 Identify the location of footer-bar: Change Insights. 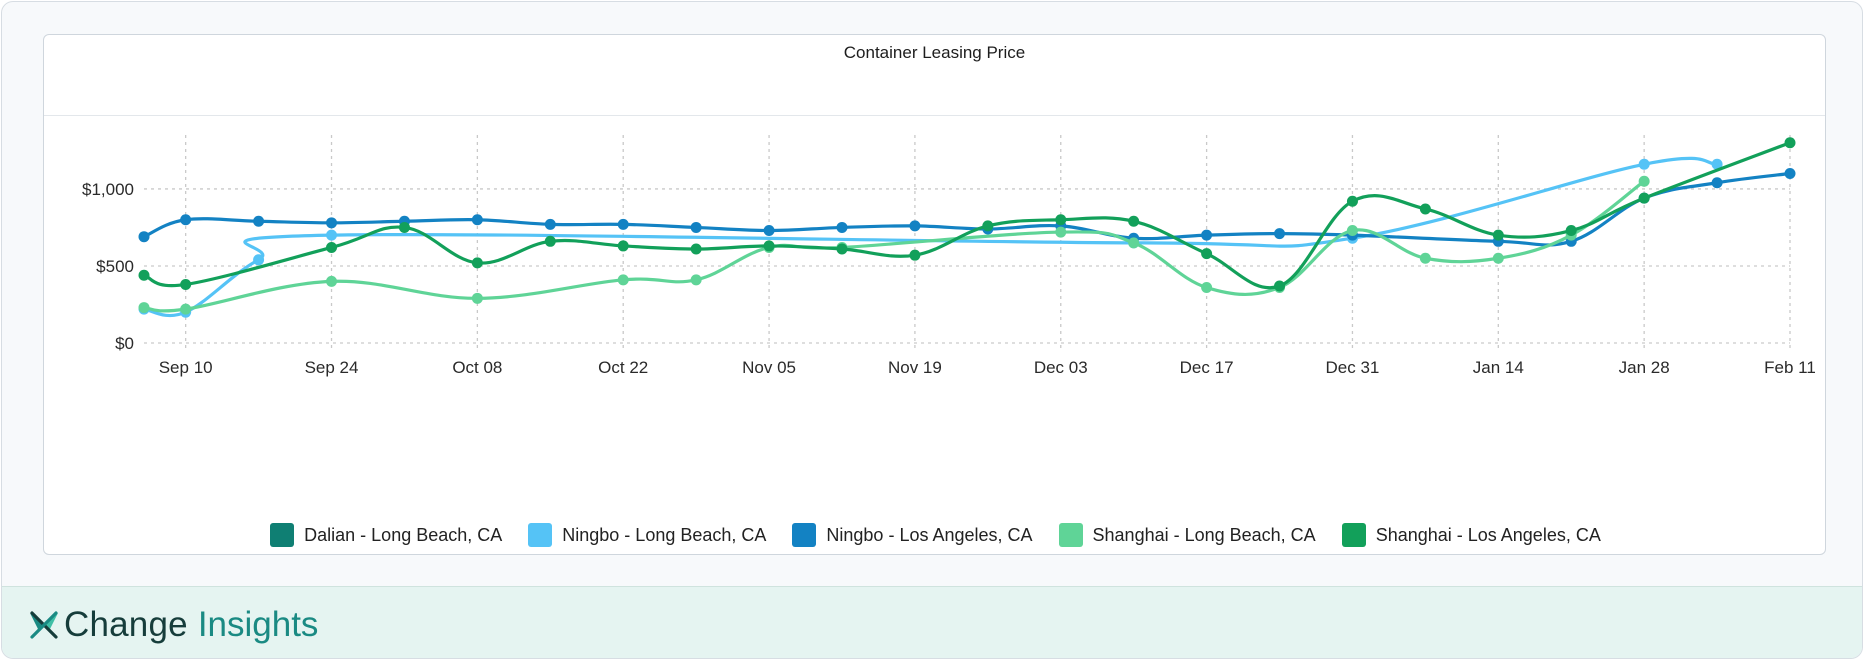
(932, 622).